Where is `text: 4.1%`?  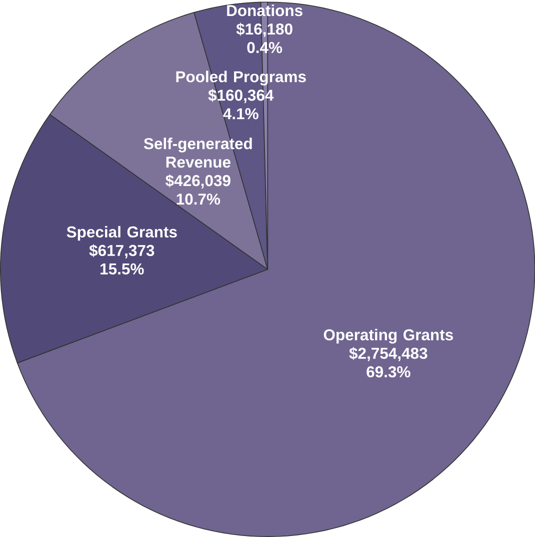 text: 4.1% is located at coordinates (240, 114).